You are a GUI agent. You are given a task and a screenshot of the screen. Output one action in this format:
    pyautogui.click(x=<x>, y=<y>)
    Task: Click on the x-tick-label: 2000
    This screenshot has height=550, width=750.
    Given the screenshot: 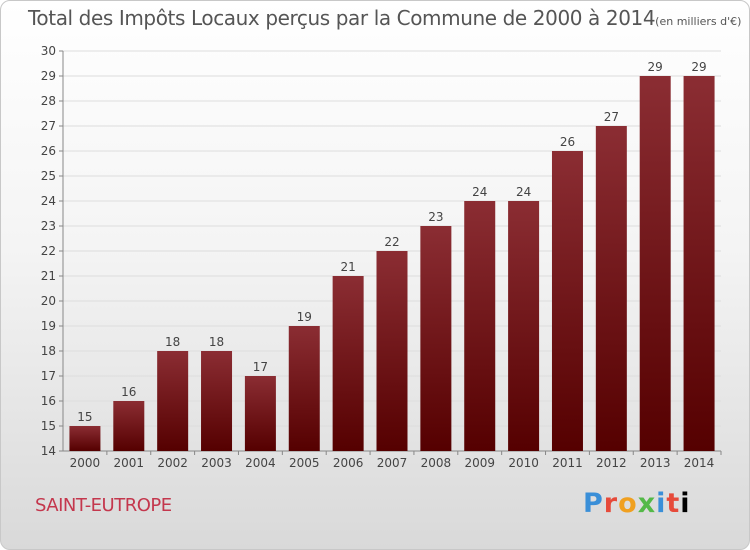 What is the action you would take?
    pyautogui.click(x=85, y=463)
    